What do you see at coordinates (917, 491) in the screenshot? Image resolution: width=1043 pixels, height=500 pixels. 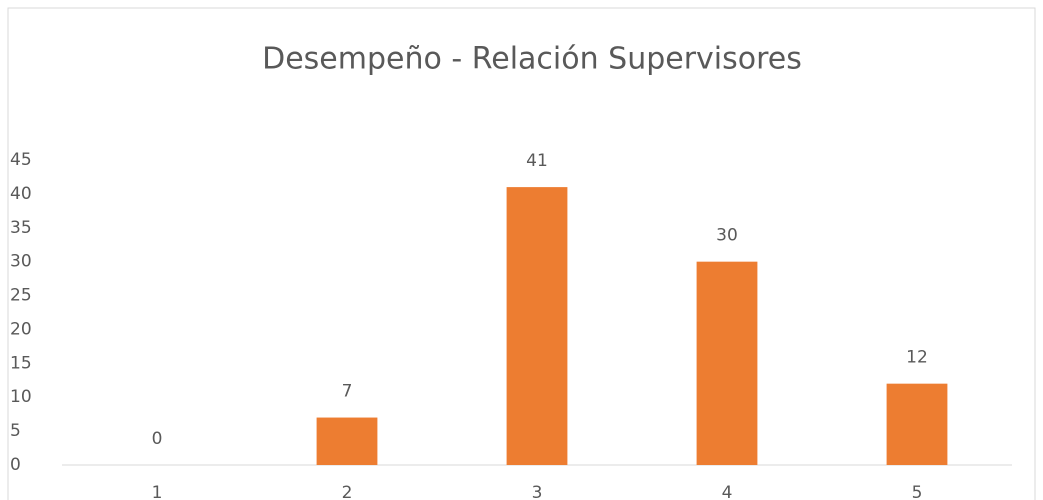 I see `x-tick-label: 5` at bounding box center [917, 491].